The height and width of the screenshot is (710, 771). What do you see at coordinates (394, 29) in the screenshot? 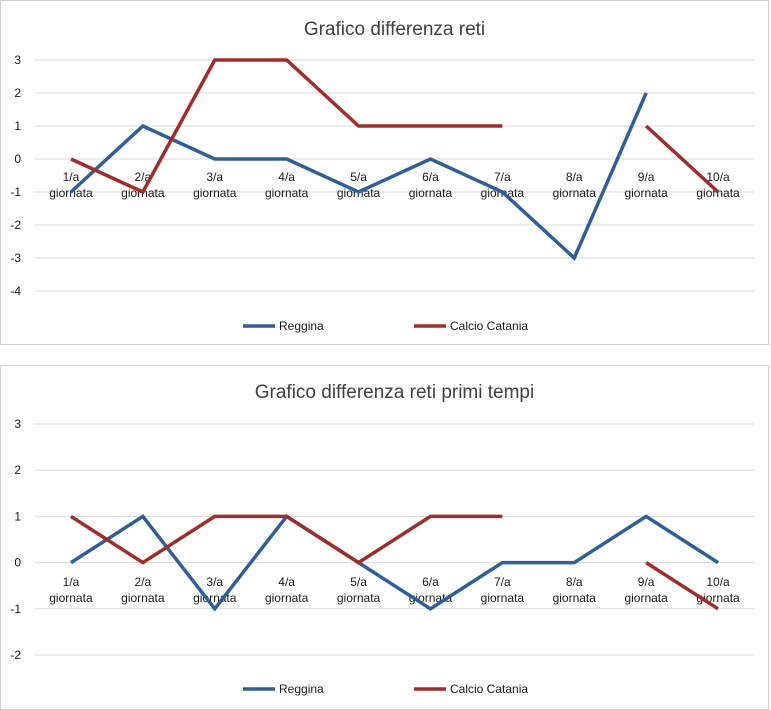
I see `chart-title: Grafico differenza reti` at bounding box center [394, 29].